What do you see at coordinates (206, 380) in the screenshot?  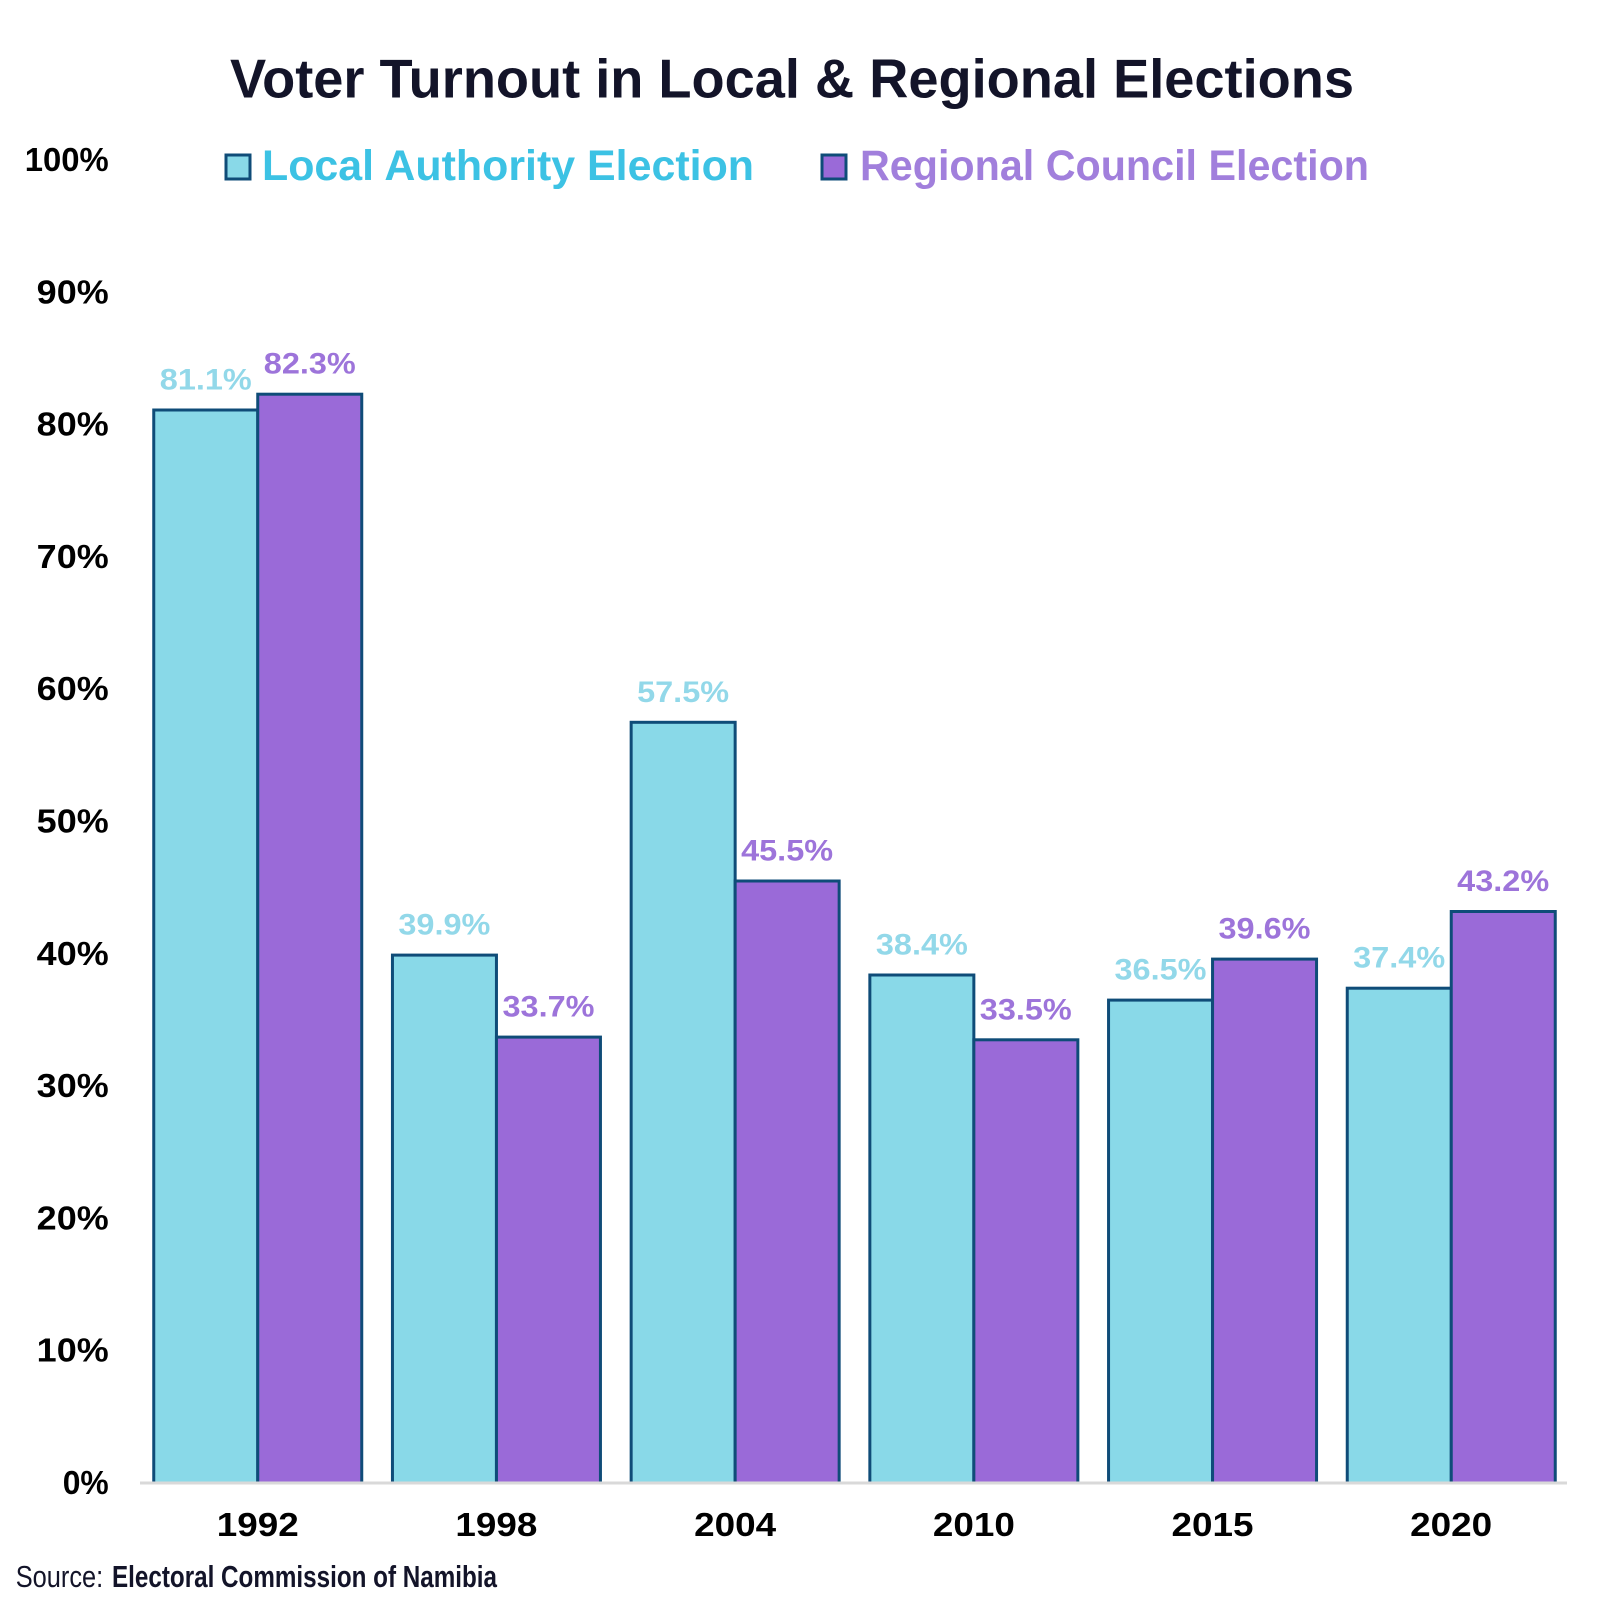 I see `svg-text: 81.1%` at bounding box center [206, 380].